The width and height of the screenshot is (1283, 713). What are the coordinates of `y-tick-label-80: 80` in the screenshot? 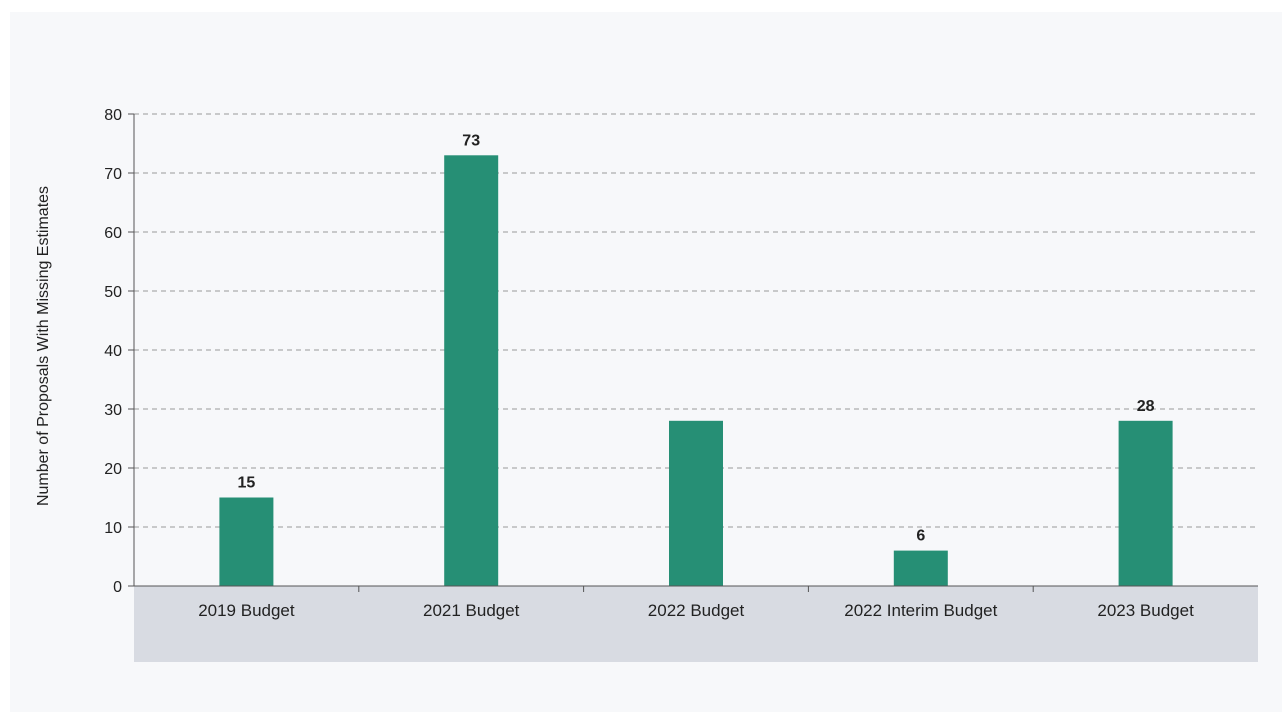 It's located at (113, 115).